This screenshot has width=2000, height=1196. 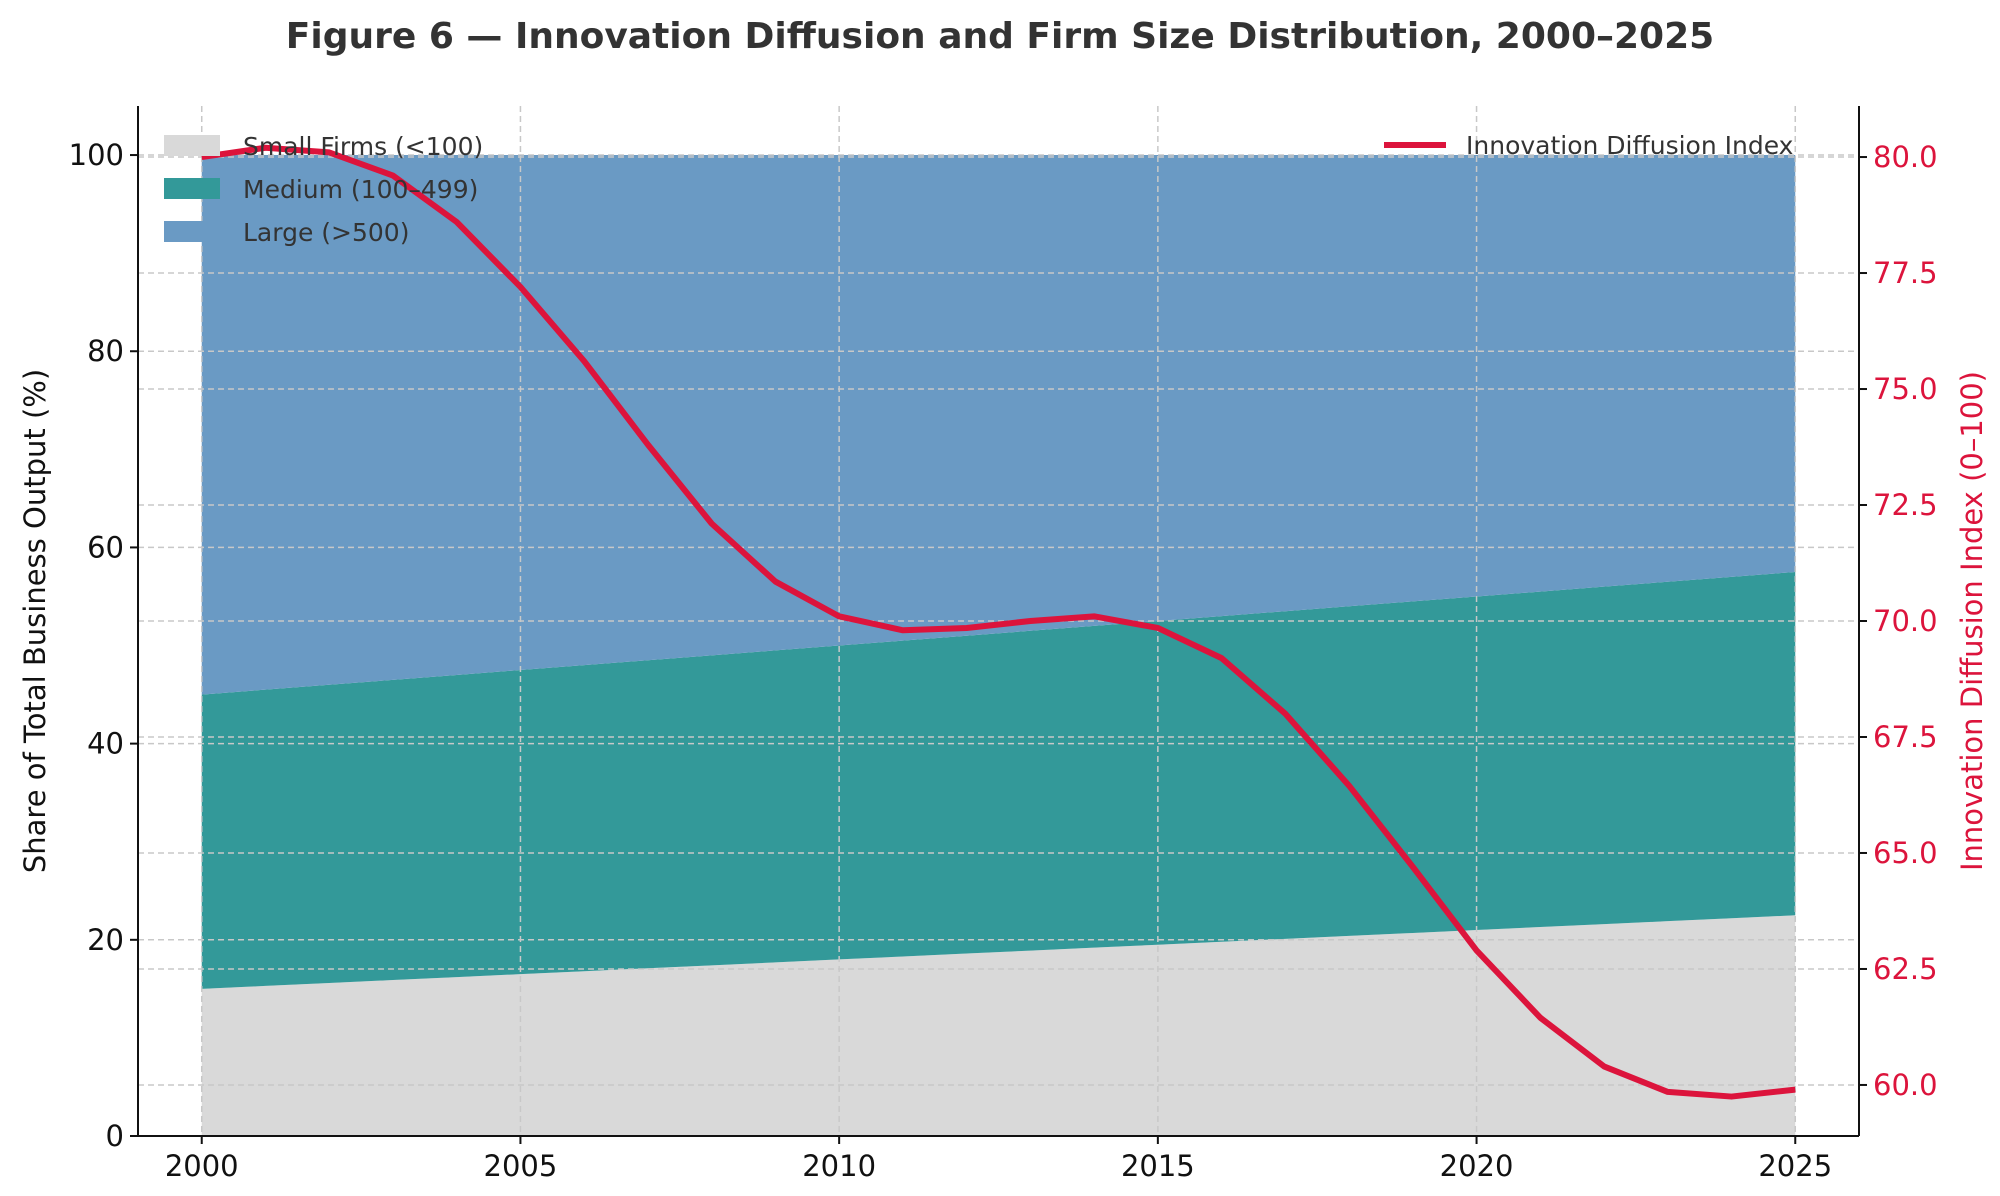 What do you see at coordinates (1972, 621) in the screenshot?
I see `y2-axis-label: Innovation Diffusion Index (0–100)` at bounding box center [1972, 621].